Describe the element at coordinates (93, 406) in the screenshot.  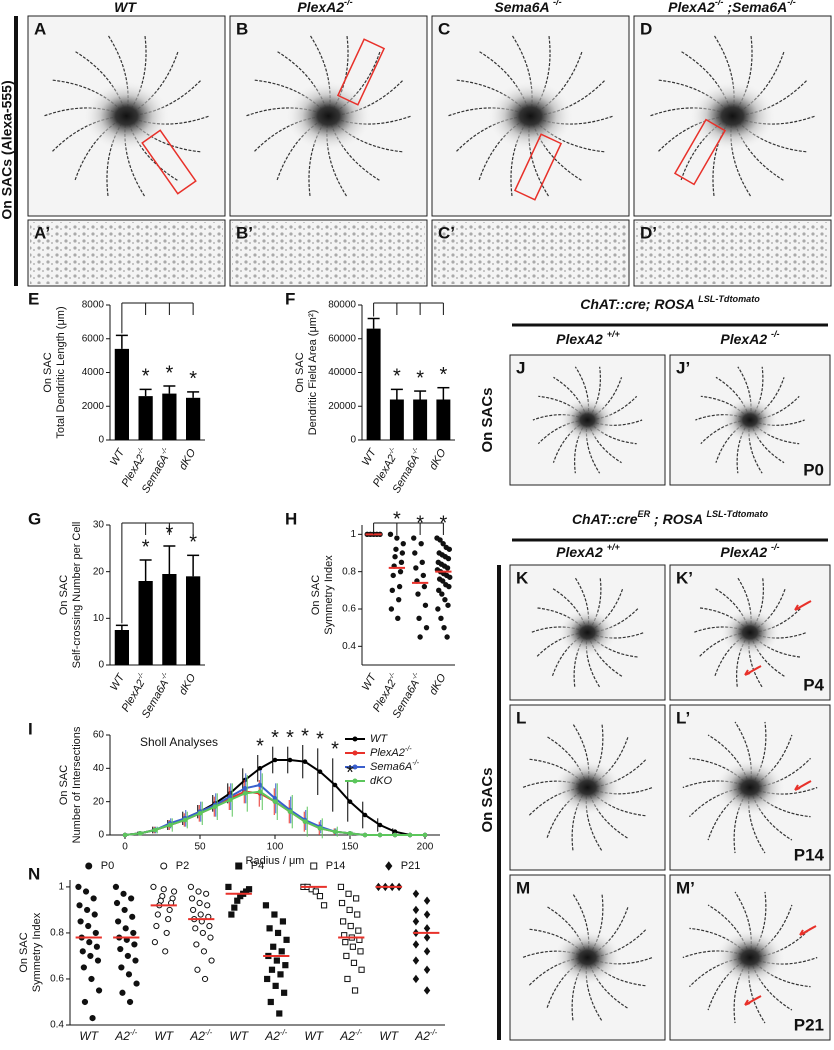
I see `y-tick-label: 2000` at that location.